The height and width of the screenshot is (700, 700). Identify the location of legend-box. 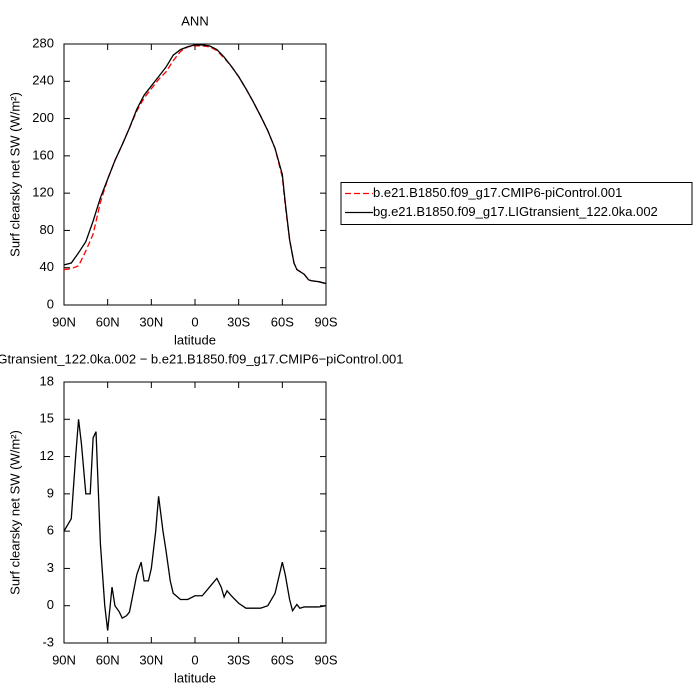
(516, 203).